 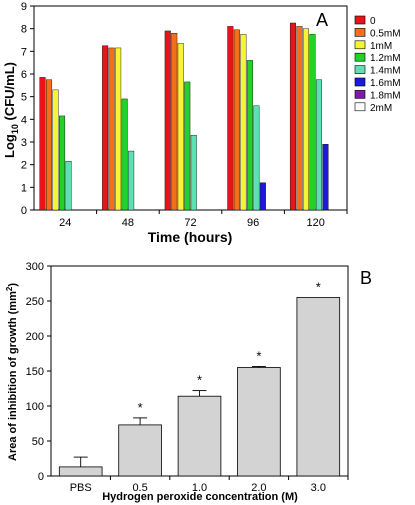 I want to click on y-tick-label: 7, so click(x=24, y=52).